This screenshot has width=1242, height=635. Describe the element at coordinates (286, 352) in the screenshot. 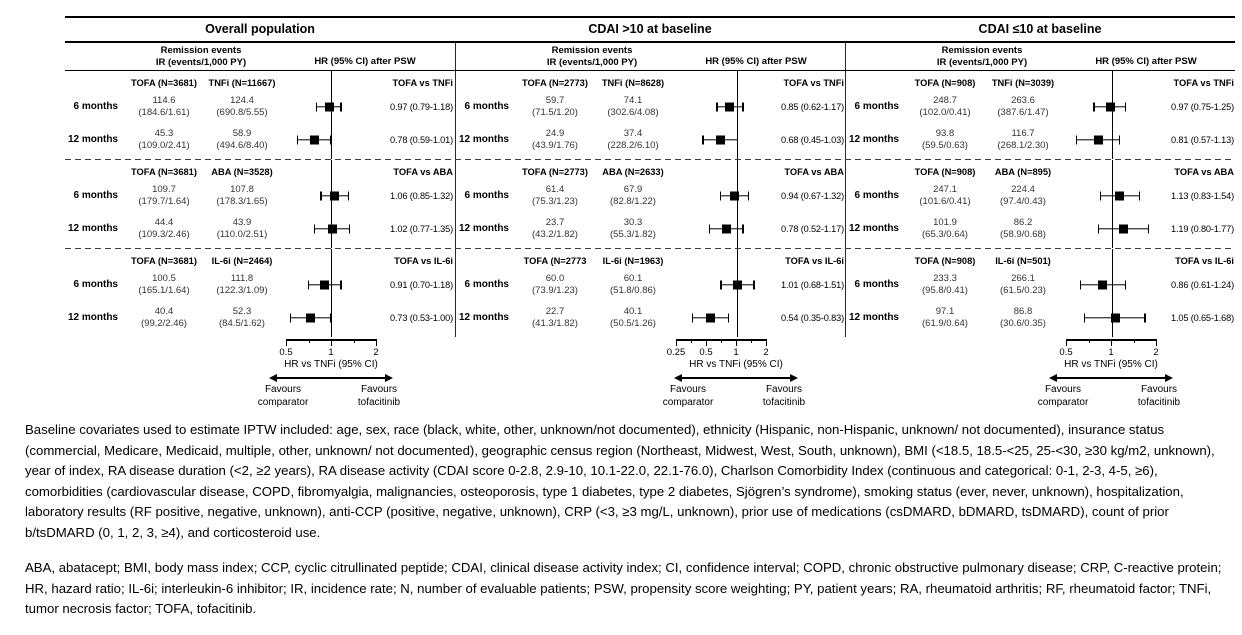

I see `axis-tick-label: 0.5` at that location.